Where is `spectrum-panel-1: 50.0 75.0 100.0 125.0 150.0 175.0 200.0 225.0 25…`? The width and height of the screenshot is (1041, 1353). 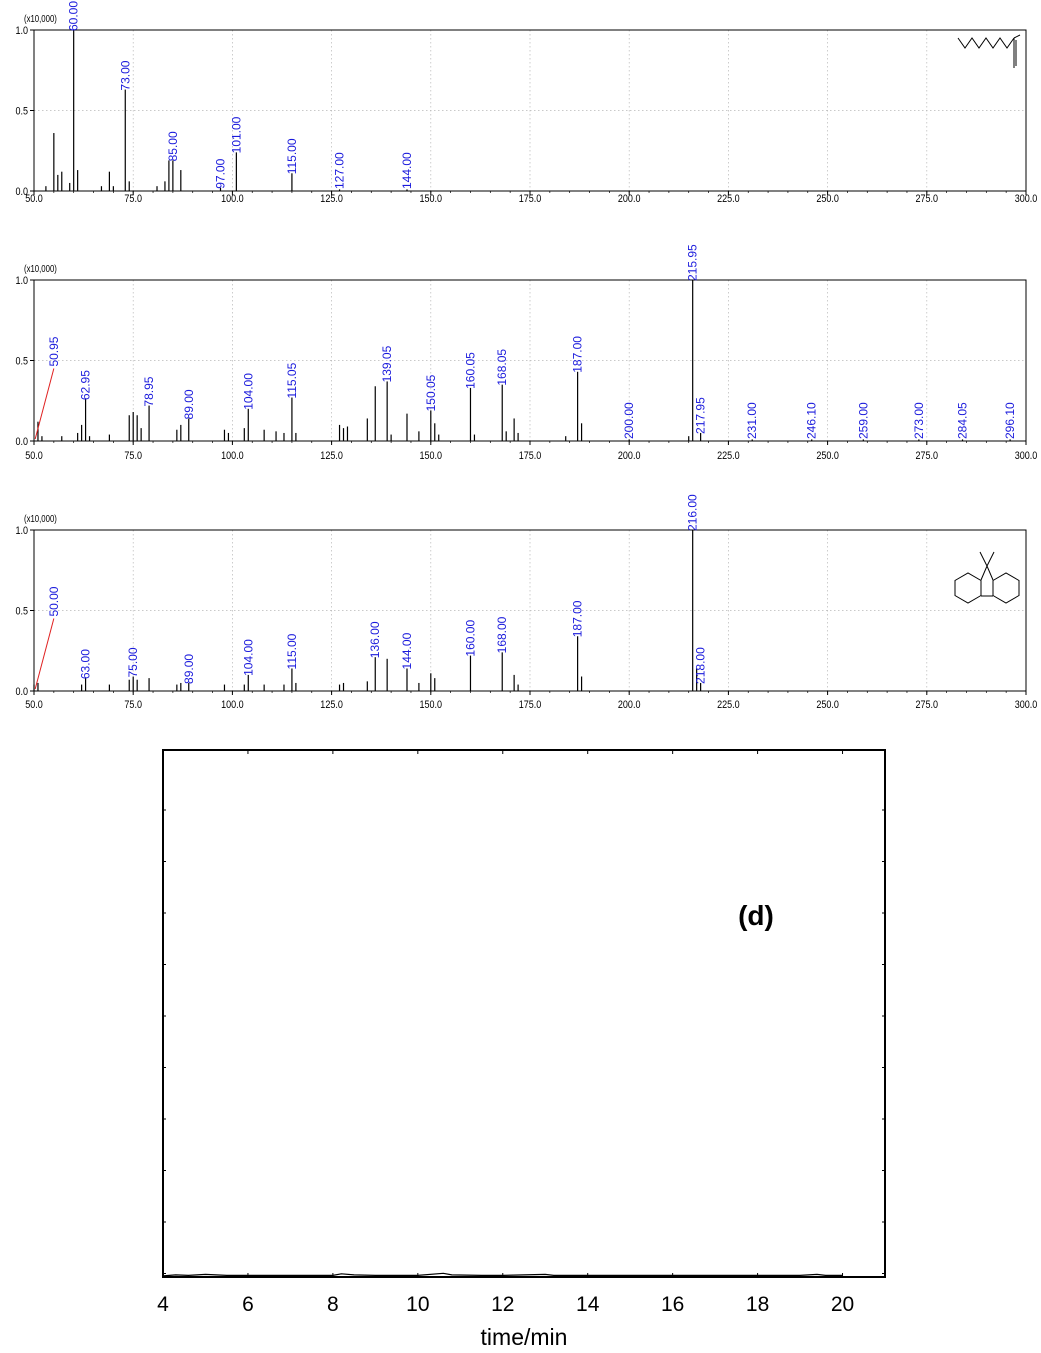 spectrum-panel-1: 50.0 75.0 100.0 125.0 150.0 175.0 200.0 225.0 25… is located at coordinates (526, 103).